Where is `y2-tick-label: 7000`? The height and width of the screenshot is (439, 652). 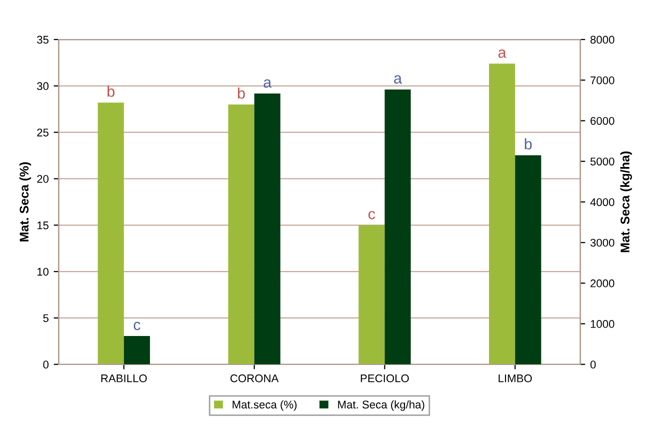
y2-tick-label: 7000 is located at coordinates (602, 80).